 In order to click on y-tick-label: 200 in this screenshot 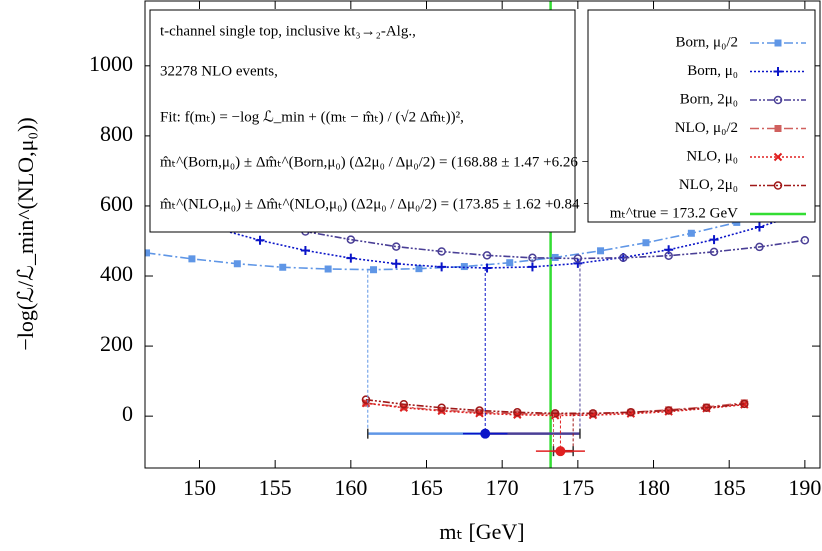, I will do `click(116, 343)`.